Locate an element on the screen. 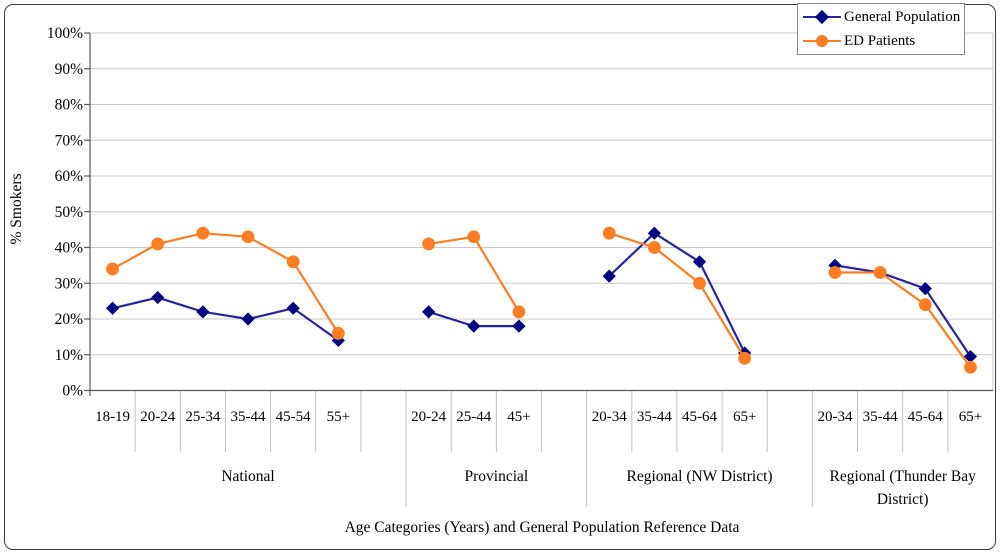 This screenshot has width=1000, height=554. y-axis-title: % Smokers is located at coordinates (16, 209).